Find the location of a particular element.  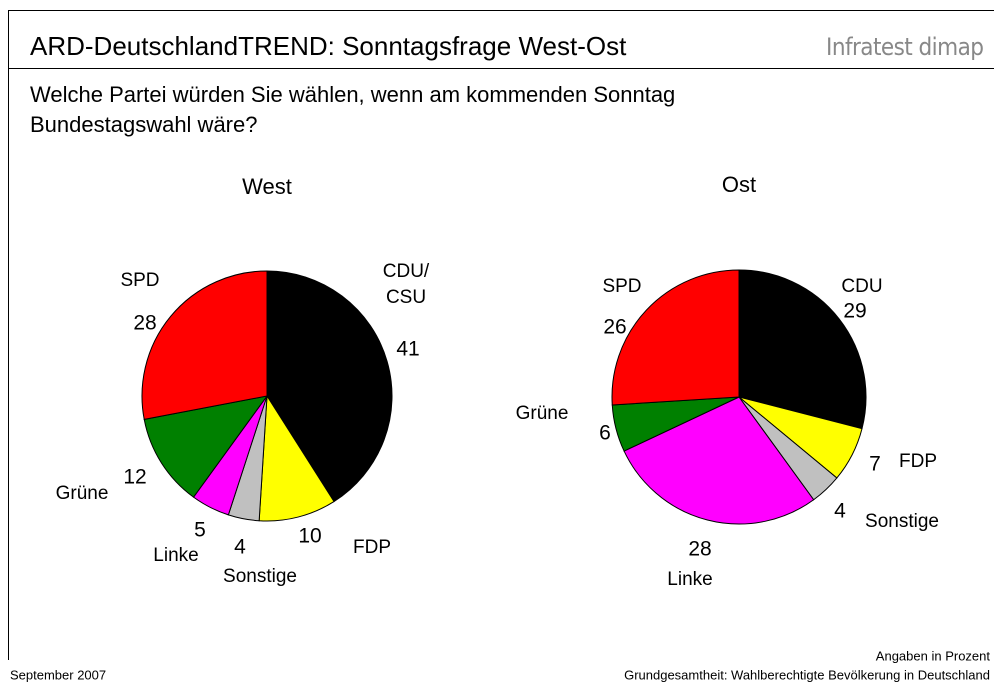

slice-label: CDU/CSU is located at coordinates (406, 284).